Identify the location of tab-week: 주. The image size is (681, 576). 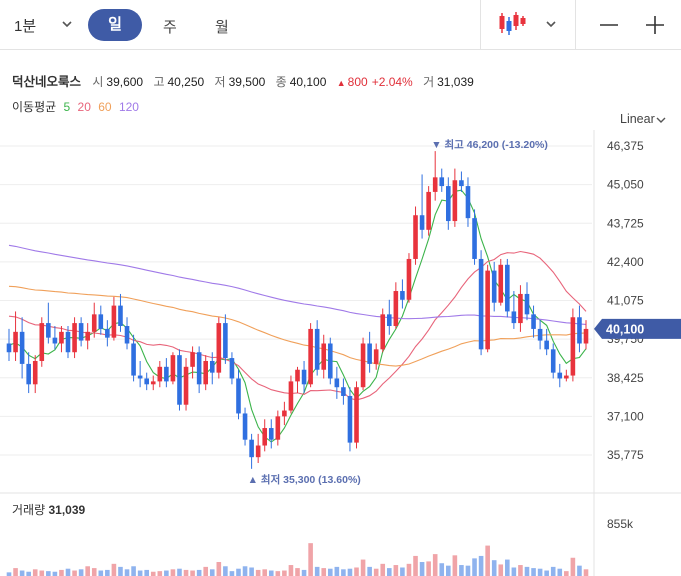
(170, 27).